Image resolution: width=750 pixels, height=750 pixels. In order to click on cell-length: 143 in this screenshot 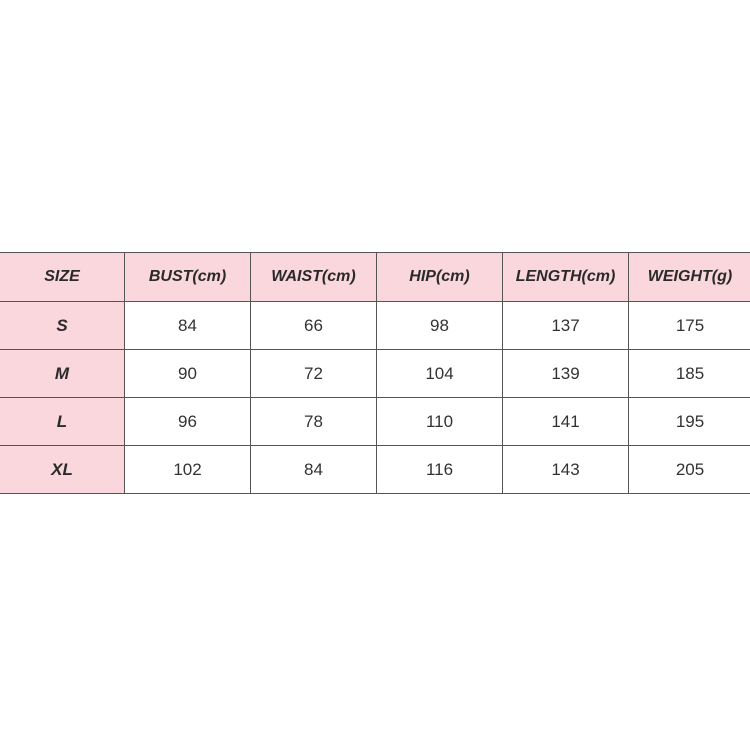, I will do `click(565, 469)`.